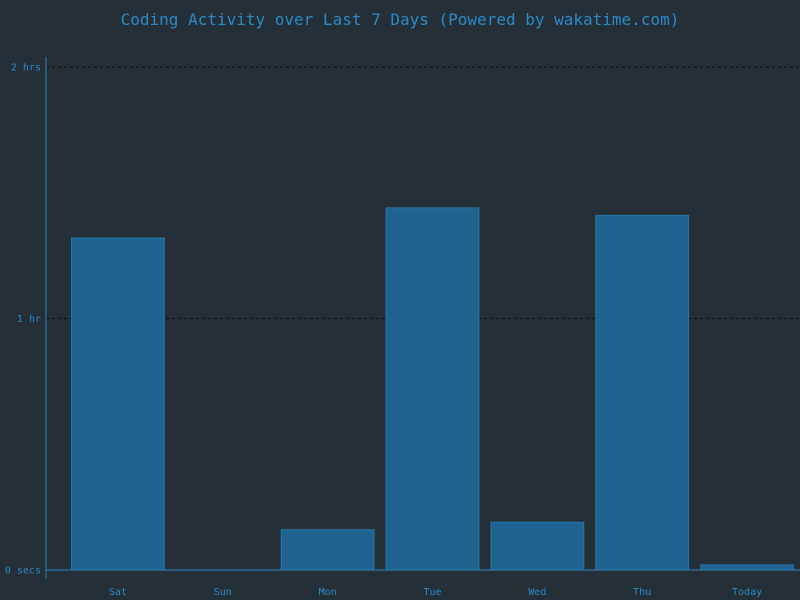  What do you see at coordinates (537, 546) in the screenshot?
I see `bar-wed` at bounding box center [537, 546].